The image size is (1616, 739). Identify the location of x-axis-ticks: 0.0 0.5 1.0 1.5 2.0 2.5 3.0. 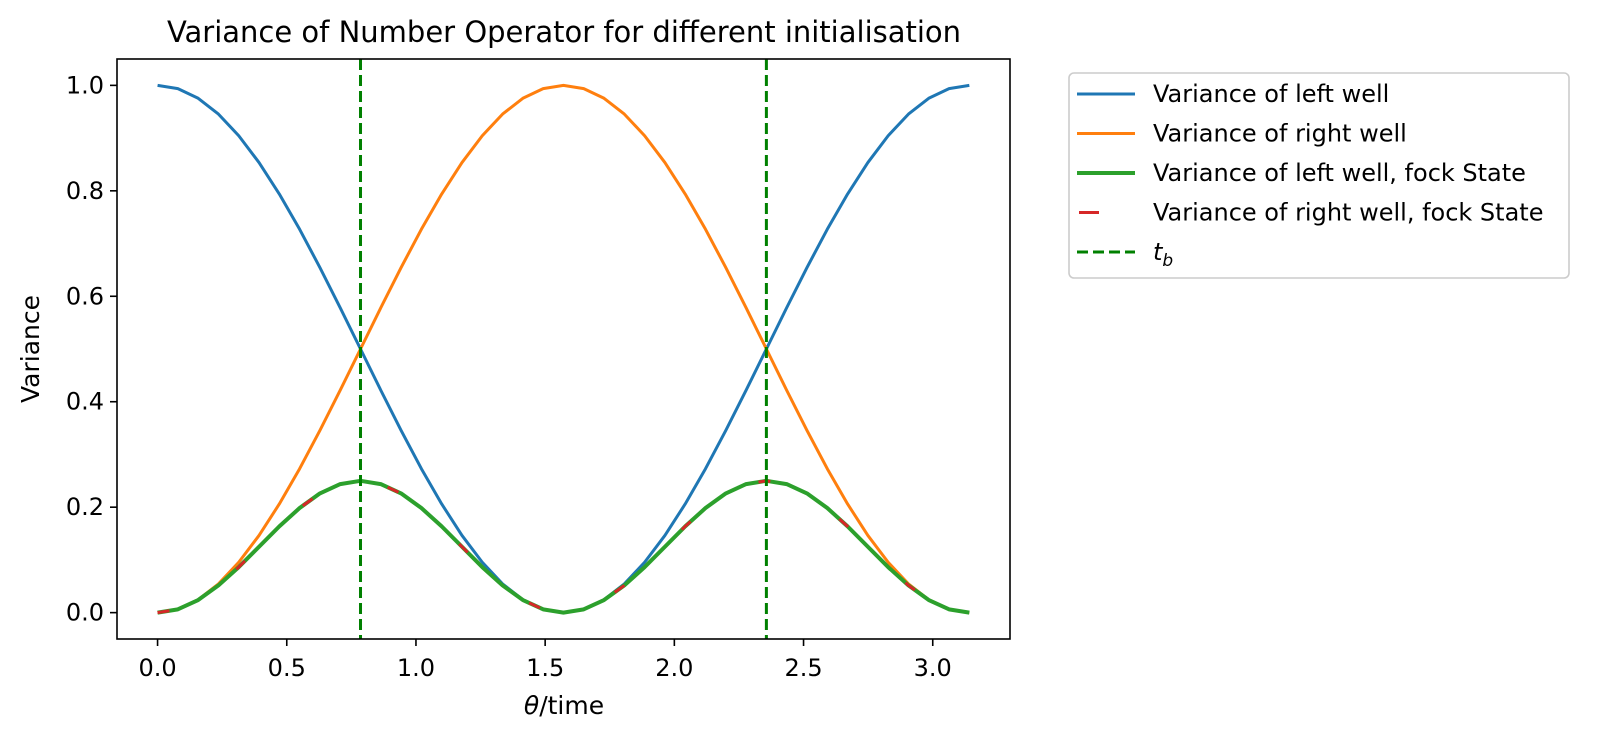
(545, 660).